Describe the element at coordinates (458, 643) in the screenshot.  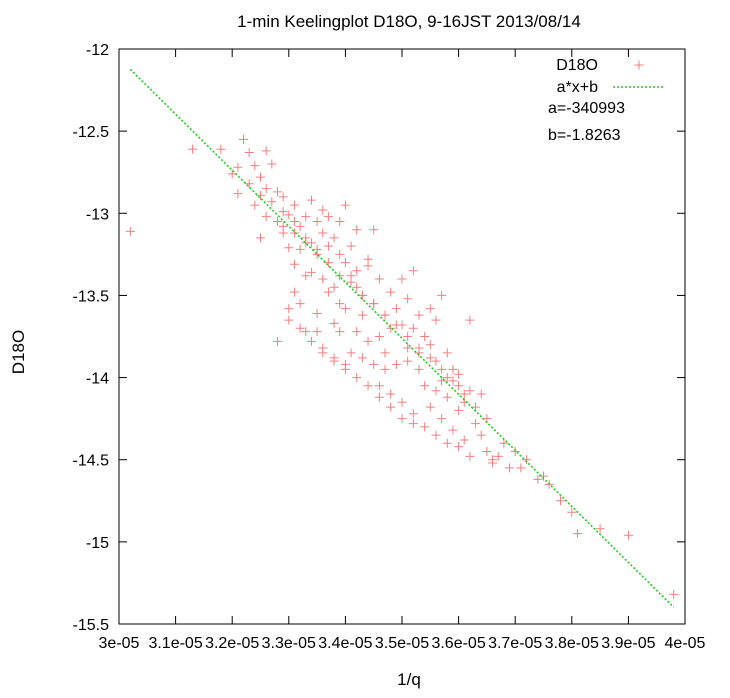
I see `x-tick-label: 3.6e-05` at that location.